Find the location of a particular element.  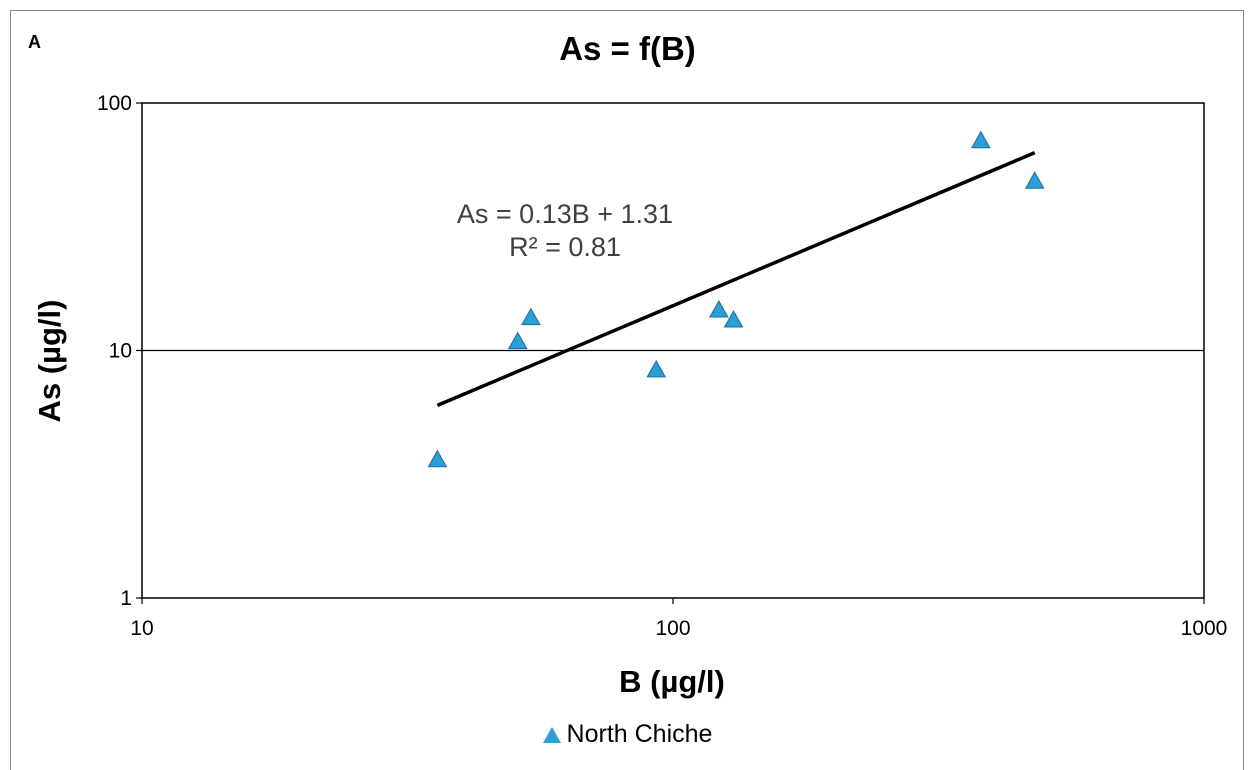

trendline-equation: As = 0.13B + 1.31 is located at coordinates (565, 214).